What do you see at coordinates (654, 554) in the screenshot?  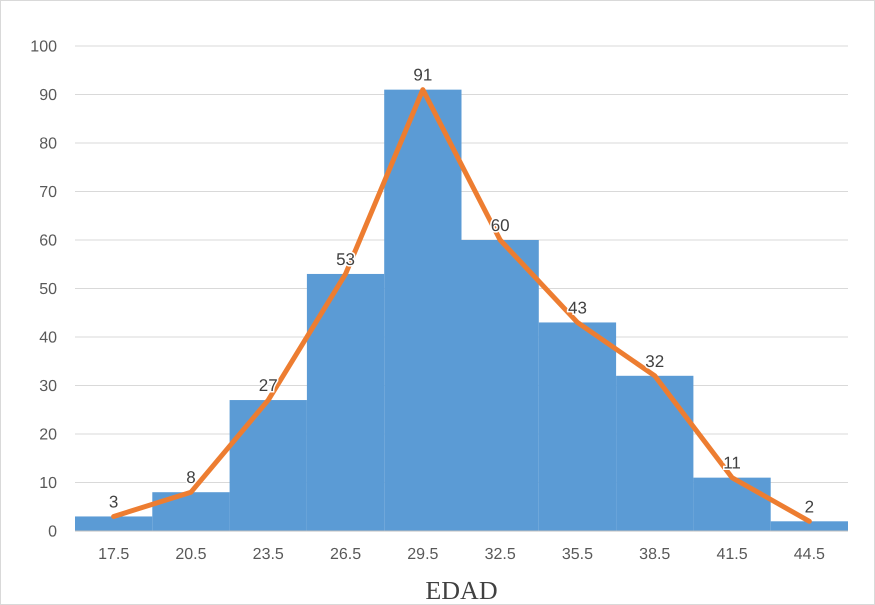 I see `x-tick-label: 38.5` at bounding box center [654, 554].